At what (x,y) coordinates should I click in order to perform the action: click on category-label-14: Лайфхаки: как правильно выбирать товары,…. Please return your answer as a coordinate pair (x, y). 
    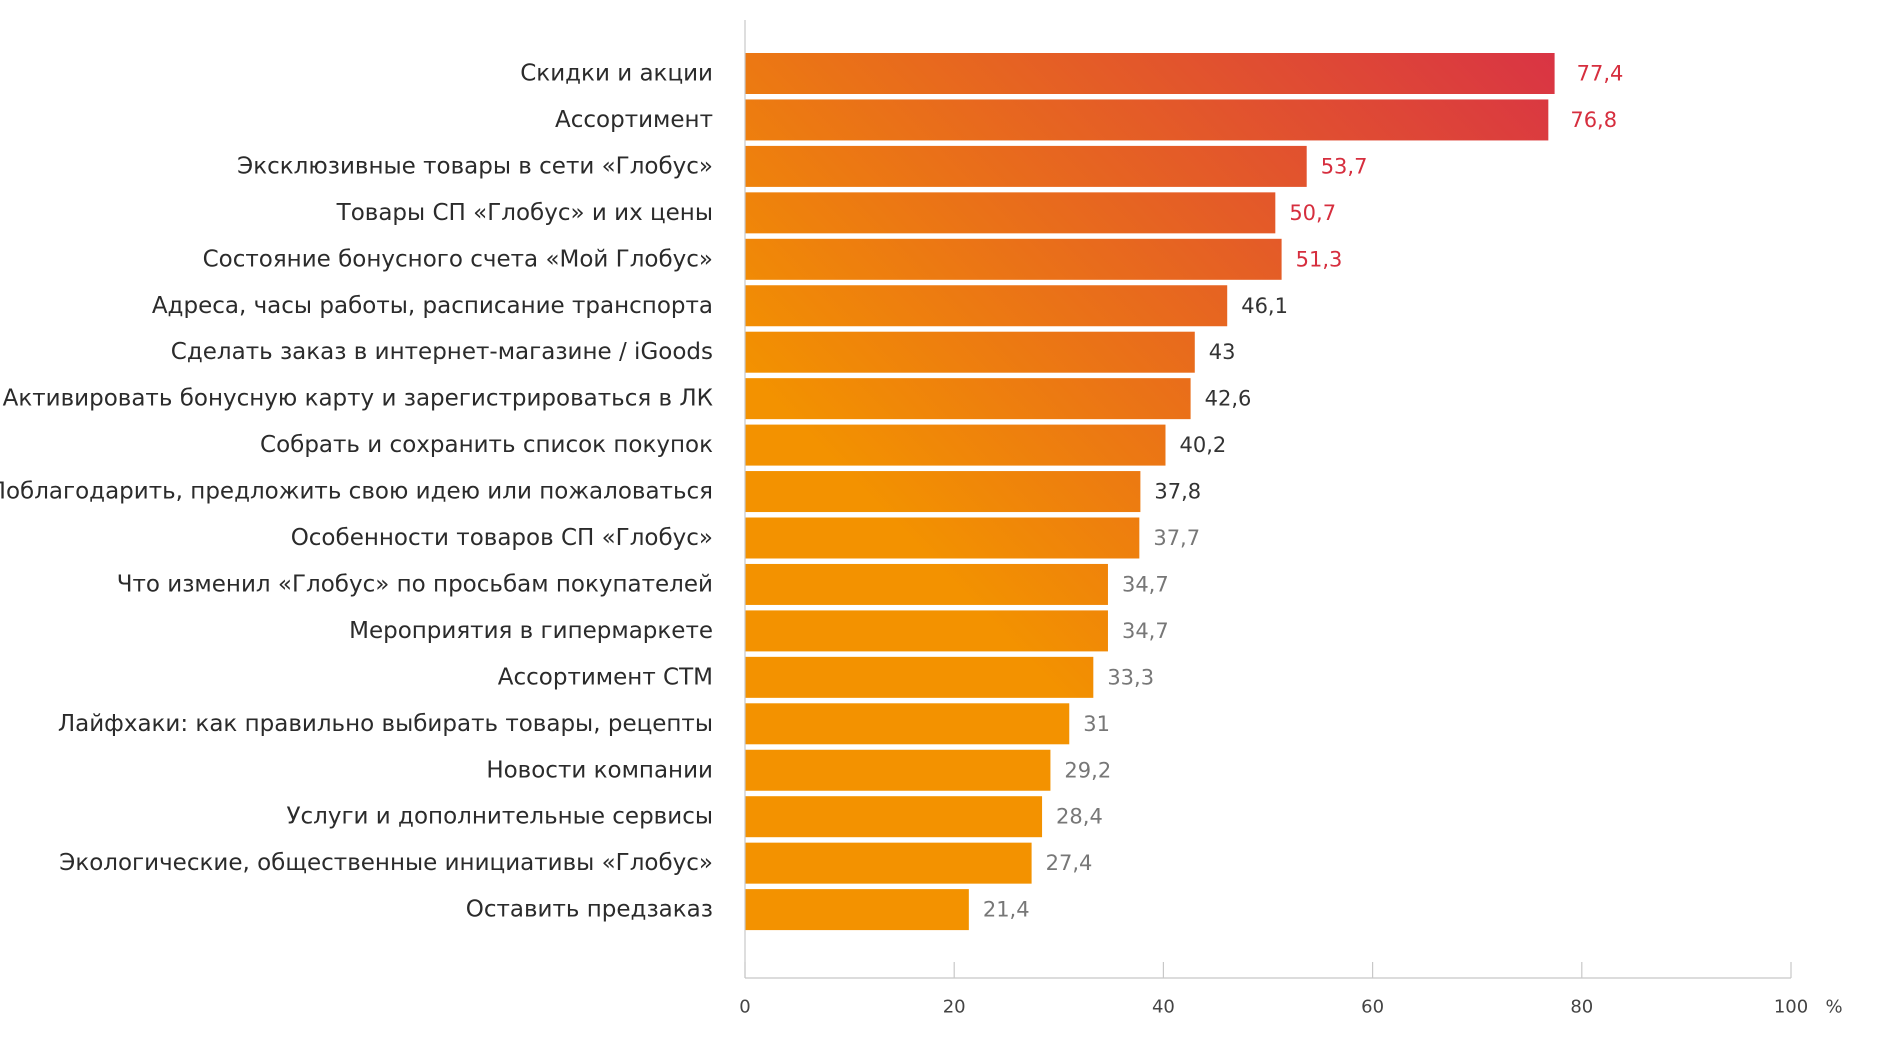
    Looking at the image, I should click on (385, 724).